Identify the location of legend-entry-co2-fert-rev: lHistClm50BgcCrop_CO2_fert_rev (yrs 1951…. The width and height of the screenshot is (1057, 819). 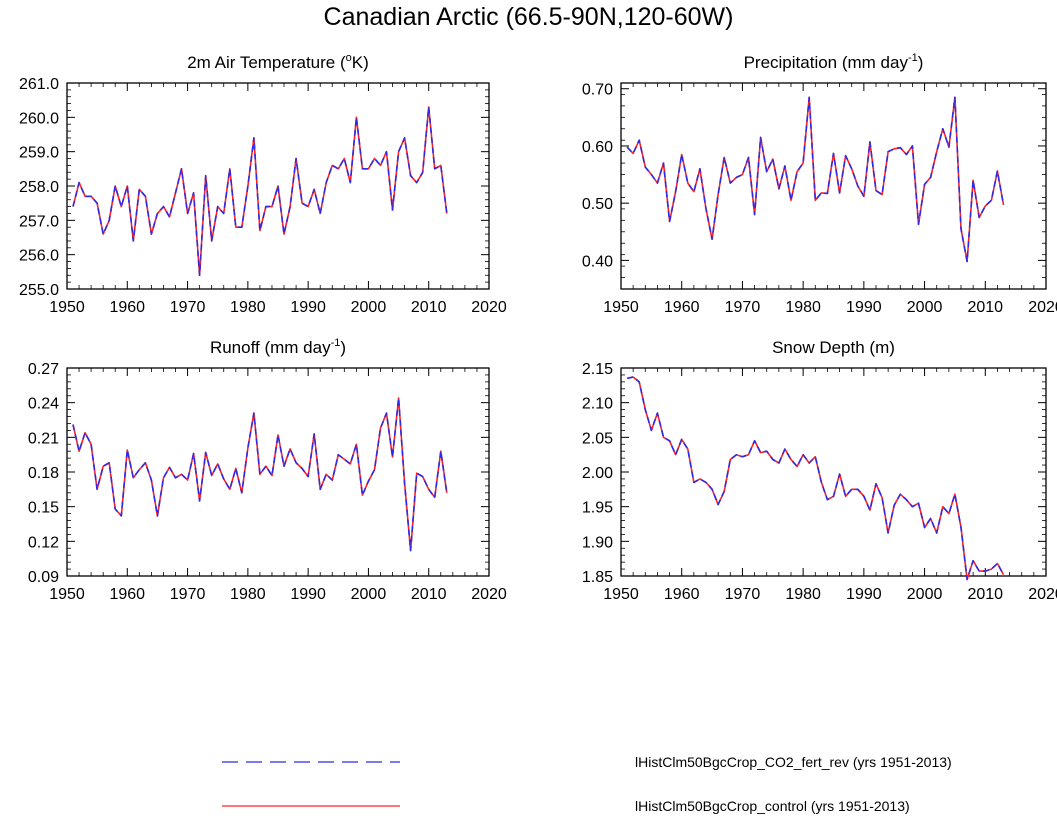
(587, 762).